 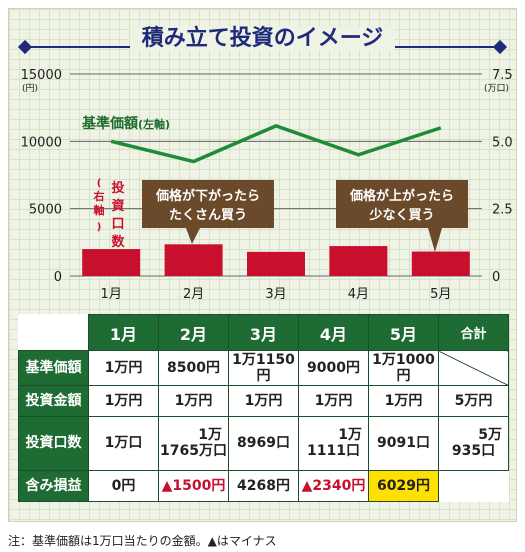 I want to click on row-header: 含み損益, so click(x=53, y=486).